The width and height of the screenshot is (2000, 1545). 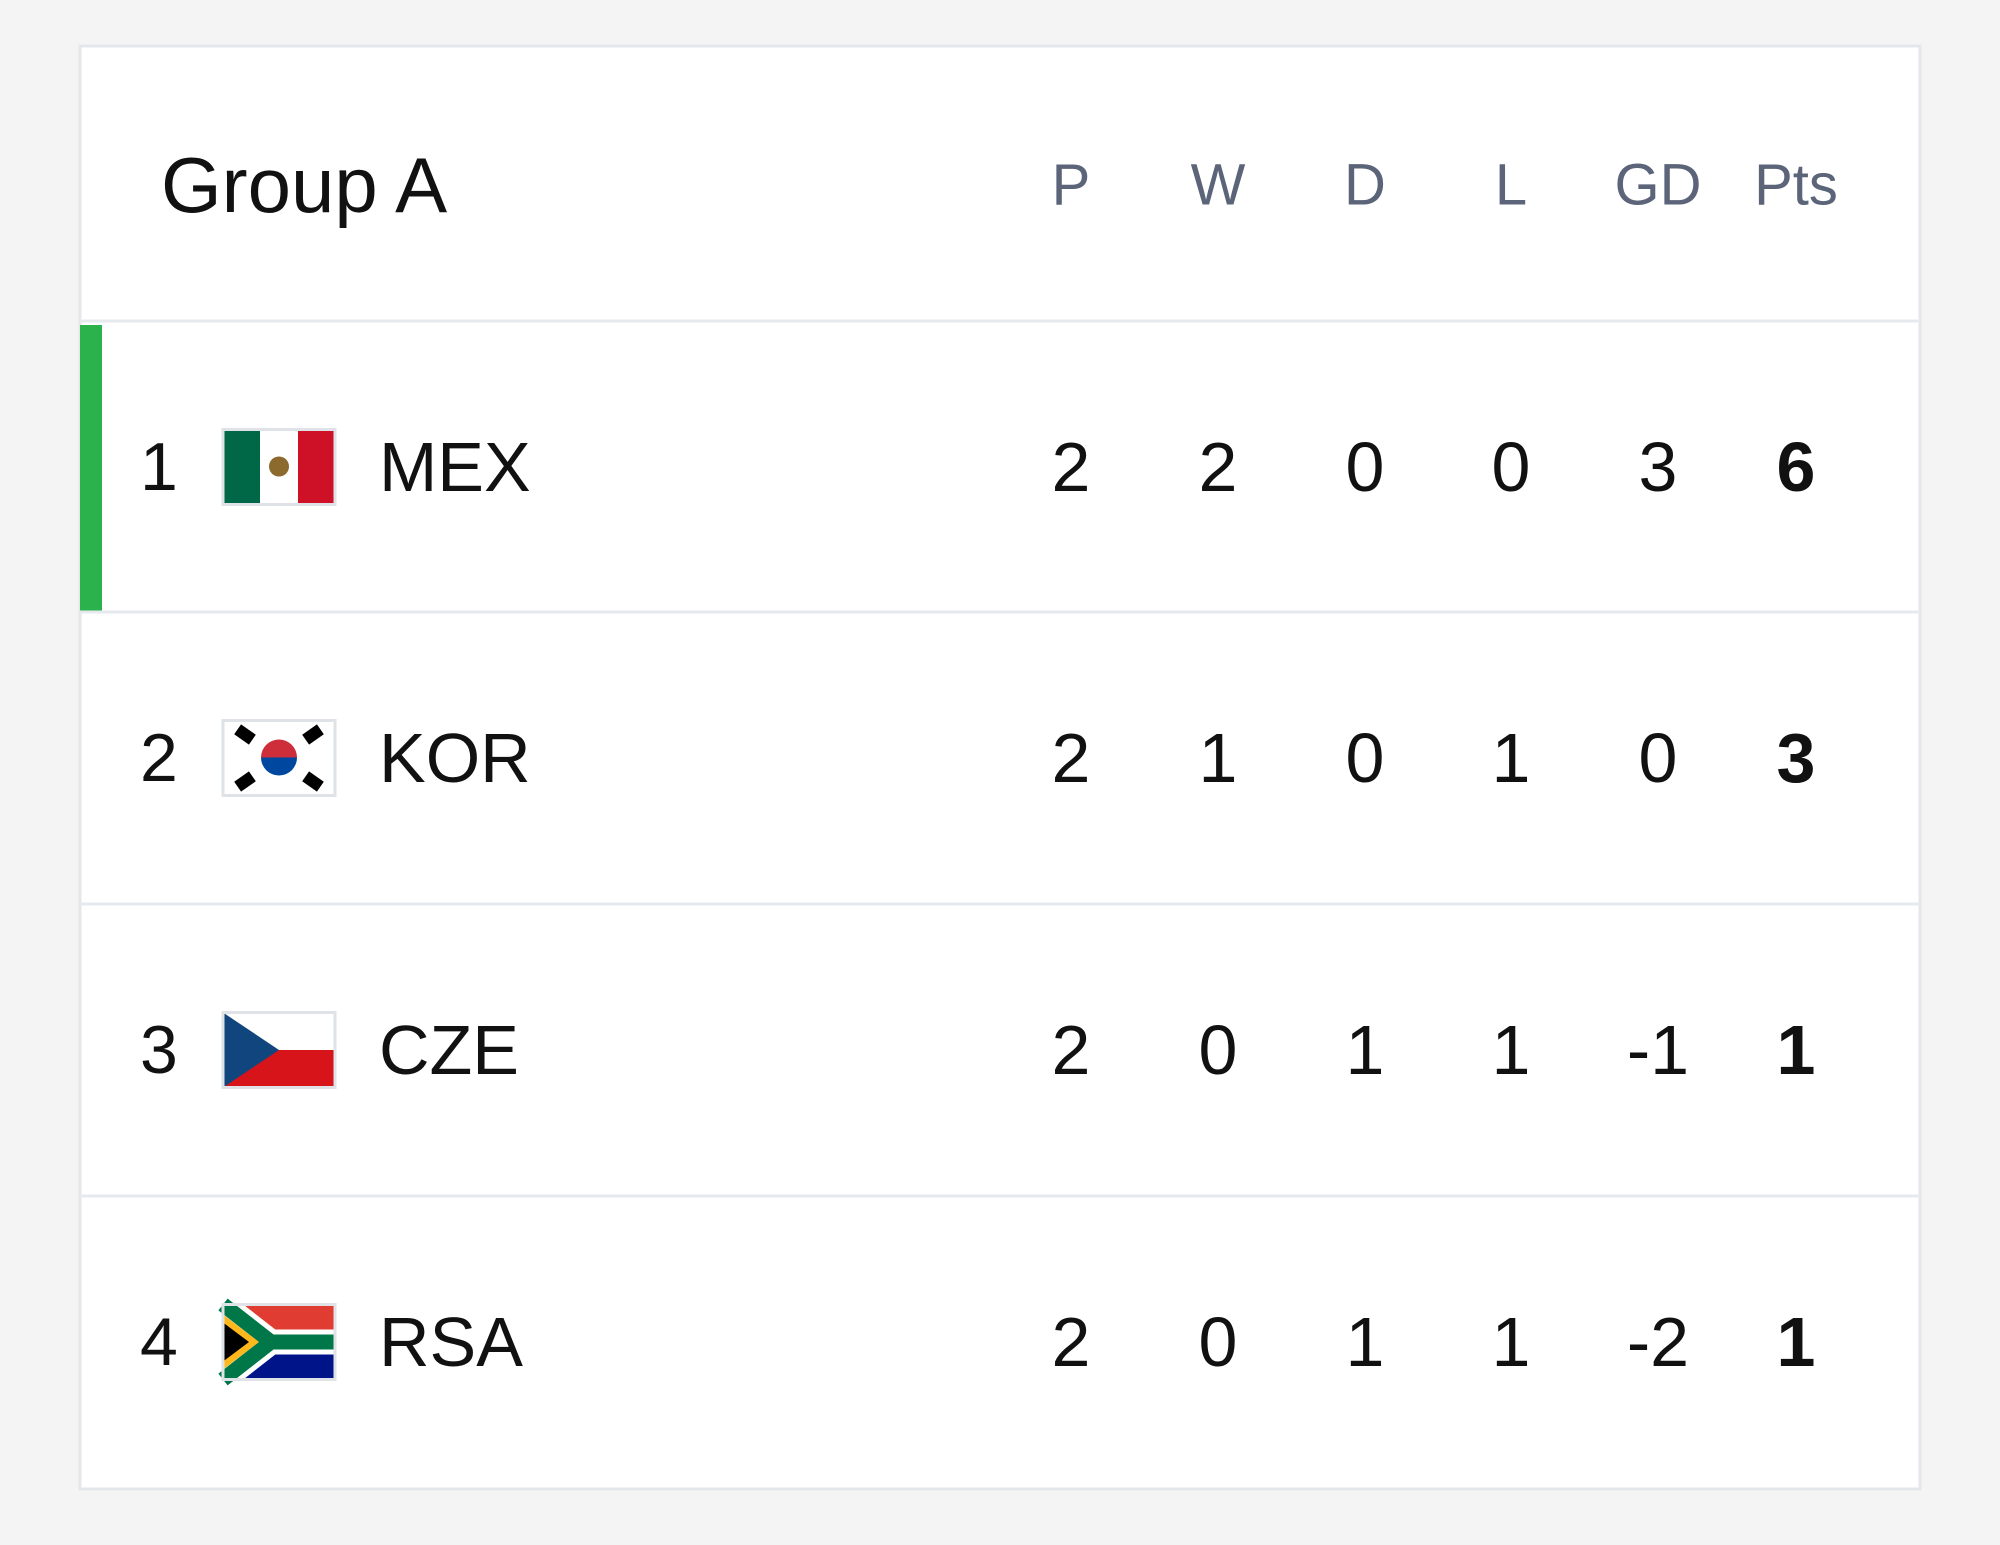 I want to click on stat-gd: -1, so click(x=1658, y=1050).